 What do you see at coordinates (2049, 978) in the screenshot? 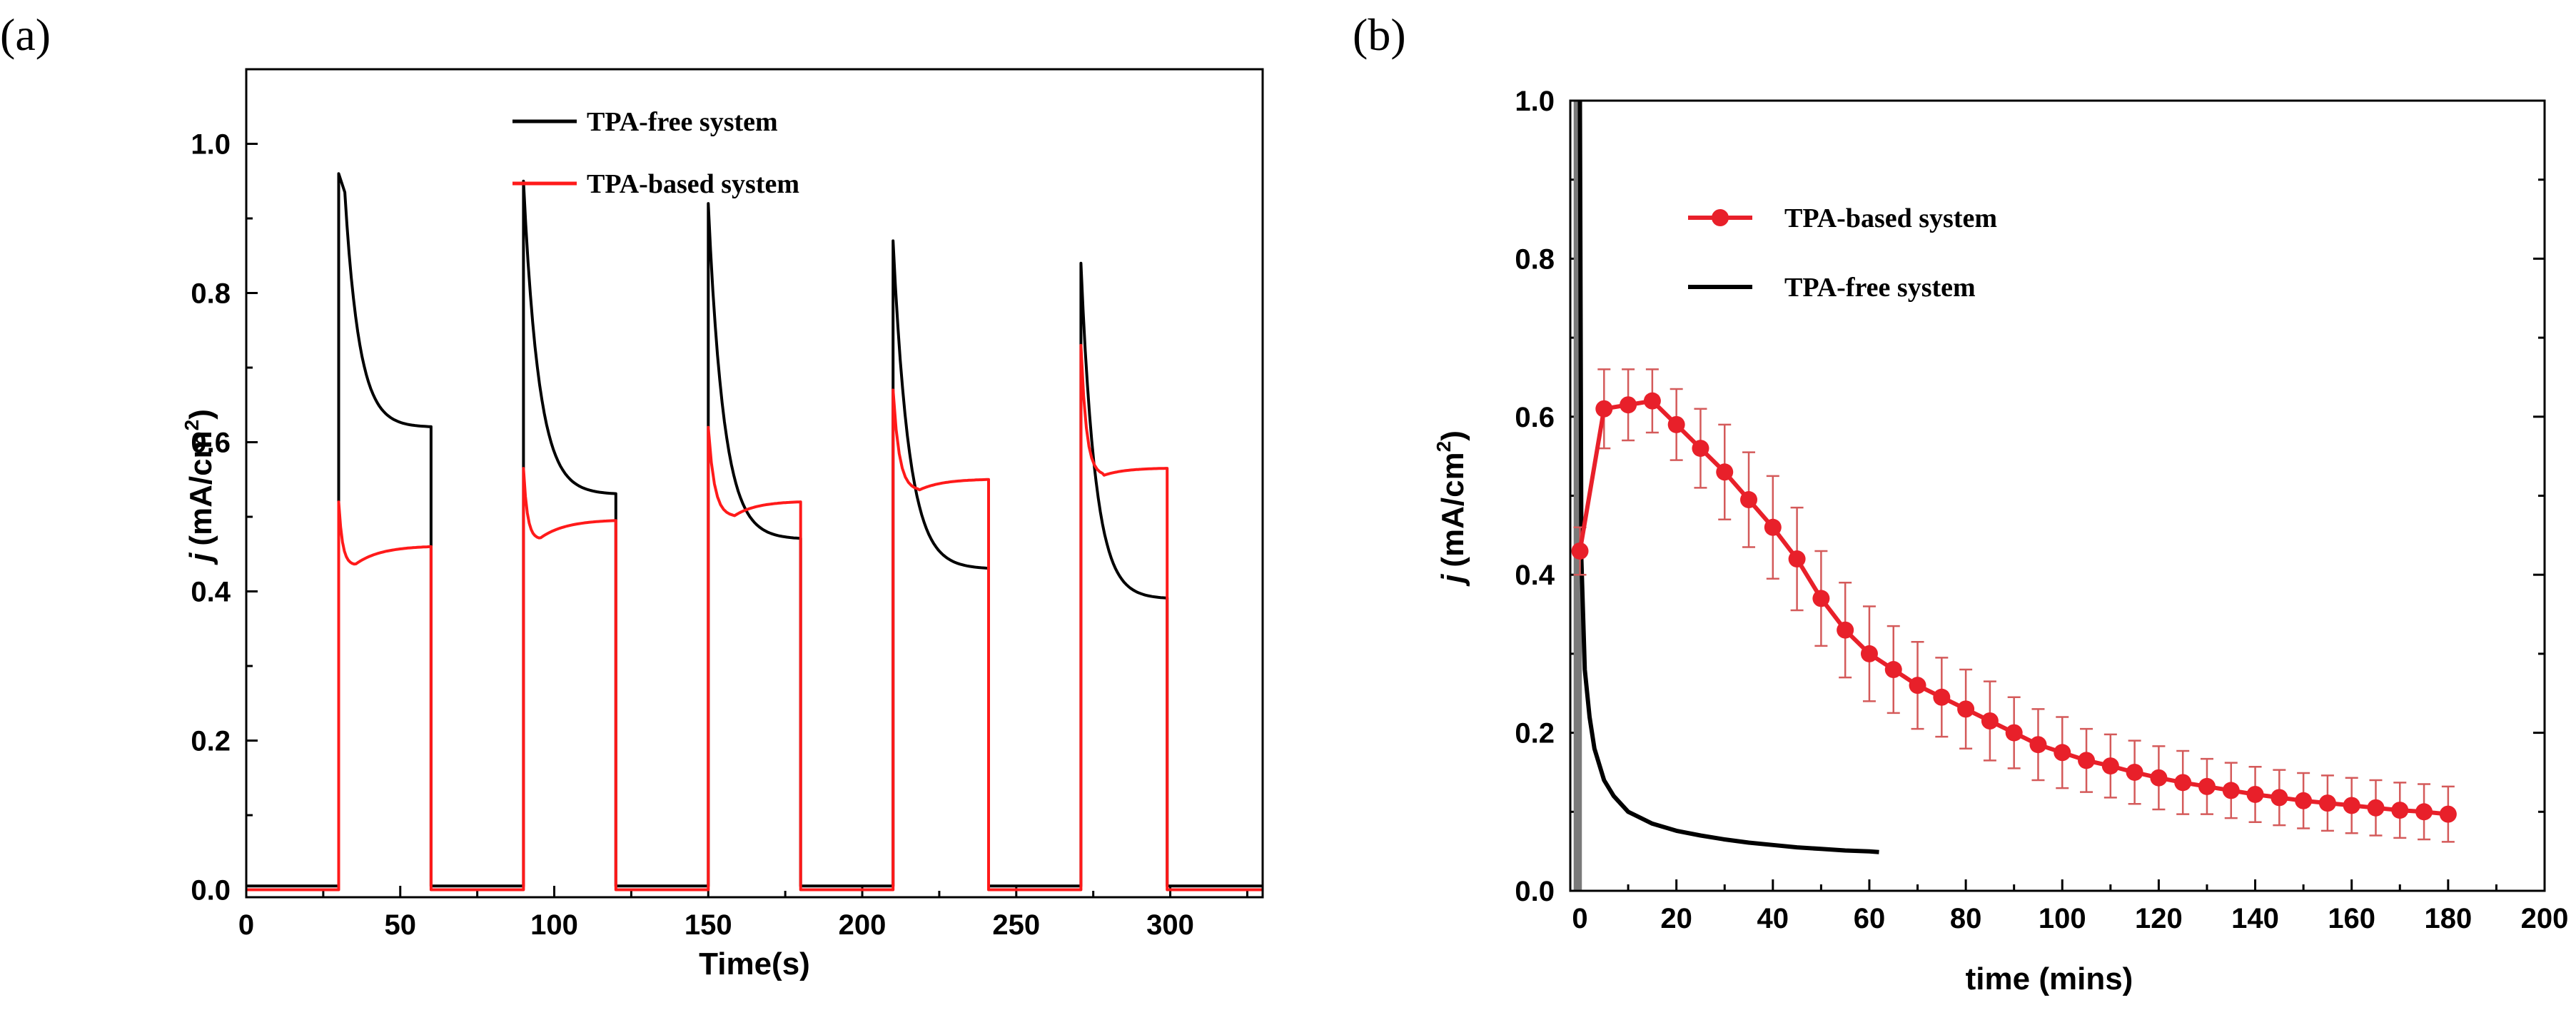
I see `b-x-axis-title: time (mins)` at bounding box center [2049, 978].